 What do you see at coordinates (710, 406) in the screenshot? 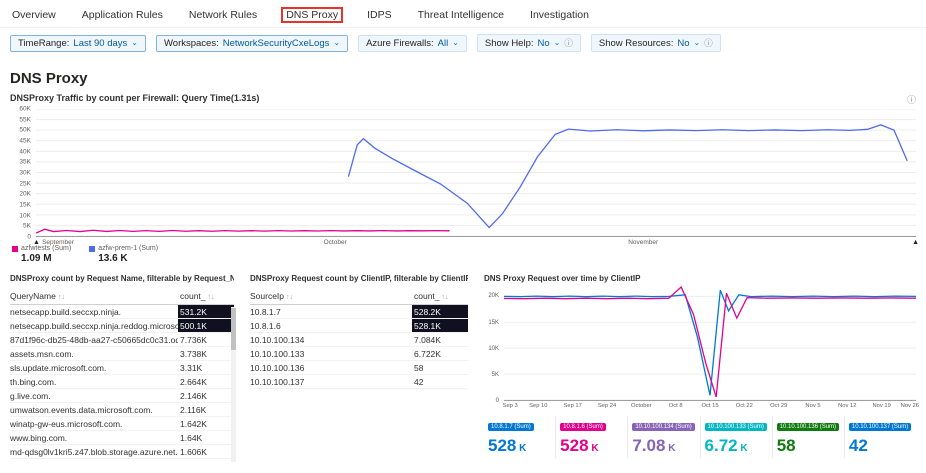
I see `x-axis-label: Oct 15` at bounding box center [710, 406].